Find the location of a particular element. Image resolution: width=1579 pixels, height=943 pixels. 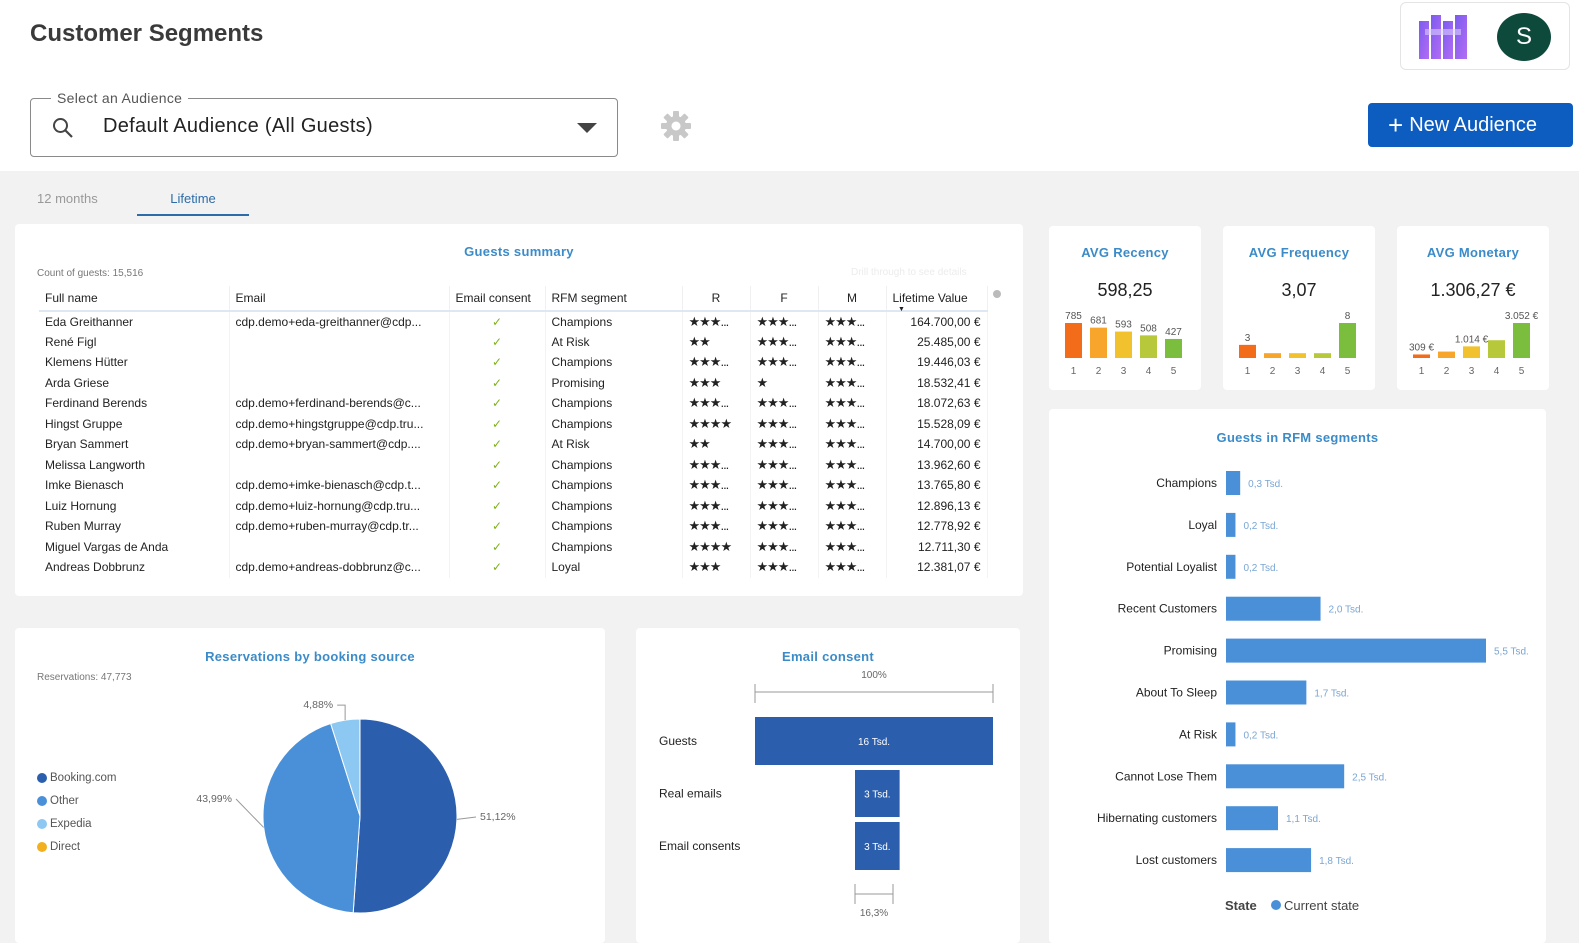

full-name-cell: Bryan Sammert is located at coordinates (134, 444).